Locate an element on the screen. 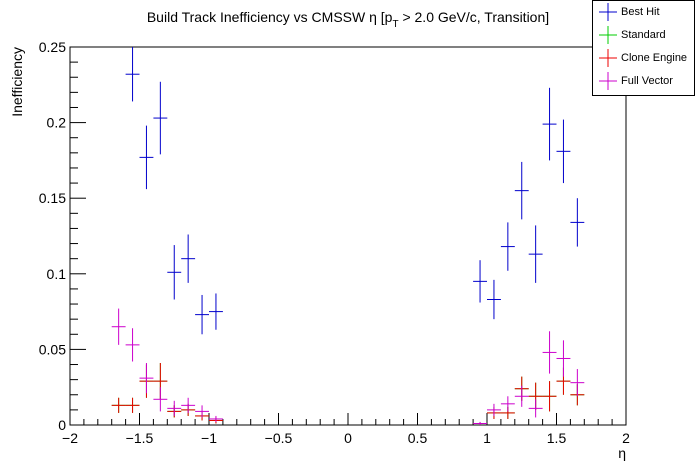  legend-item-standard: Standard is located at coordinates (643, 37).